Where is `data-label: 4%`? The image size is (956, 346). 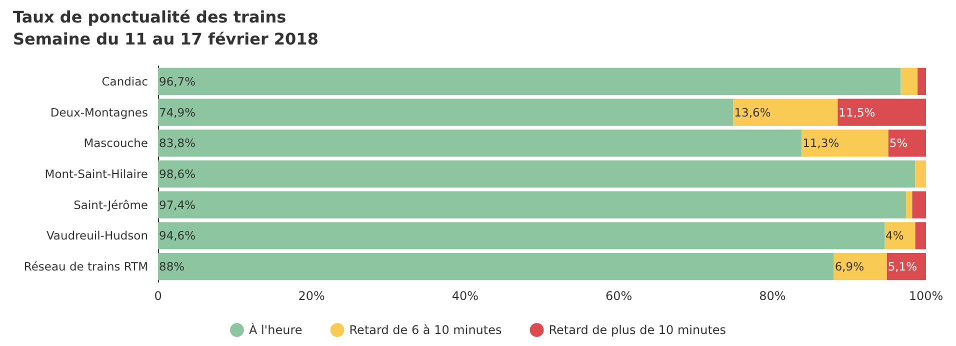
data-label: 4% is located at coordinates (895, 235).